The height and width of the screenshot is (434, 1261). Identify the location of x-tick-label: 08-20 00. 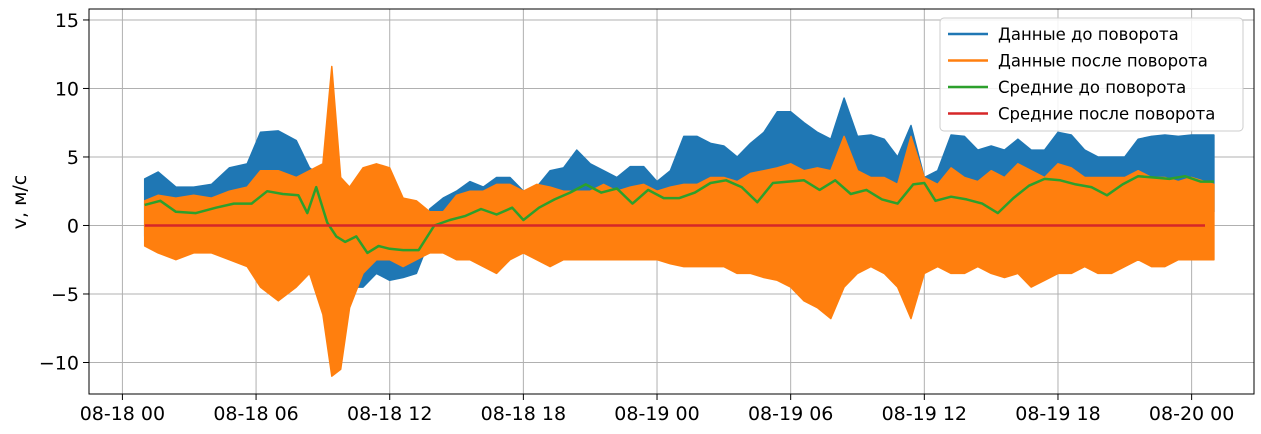
(1191, 414).